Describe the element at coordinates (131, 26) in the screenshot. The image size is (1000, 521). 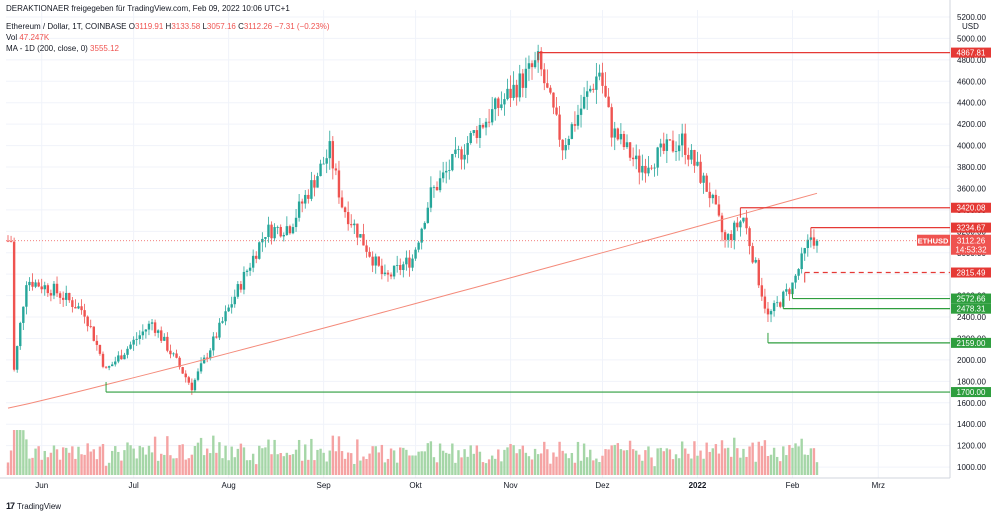
I see `open-label: O` at that location.